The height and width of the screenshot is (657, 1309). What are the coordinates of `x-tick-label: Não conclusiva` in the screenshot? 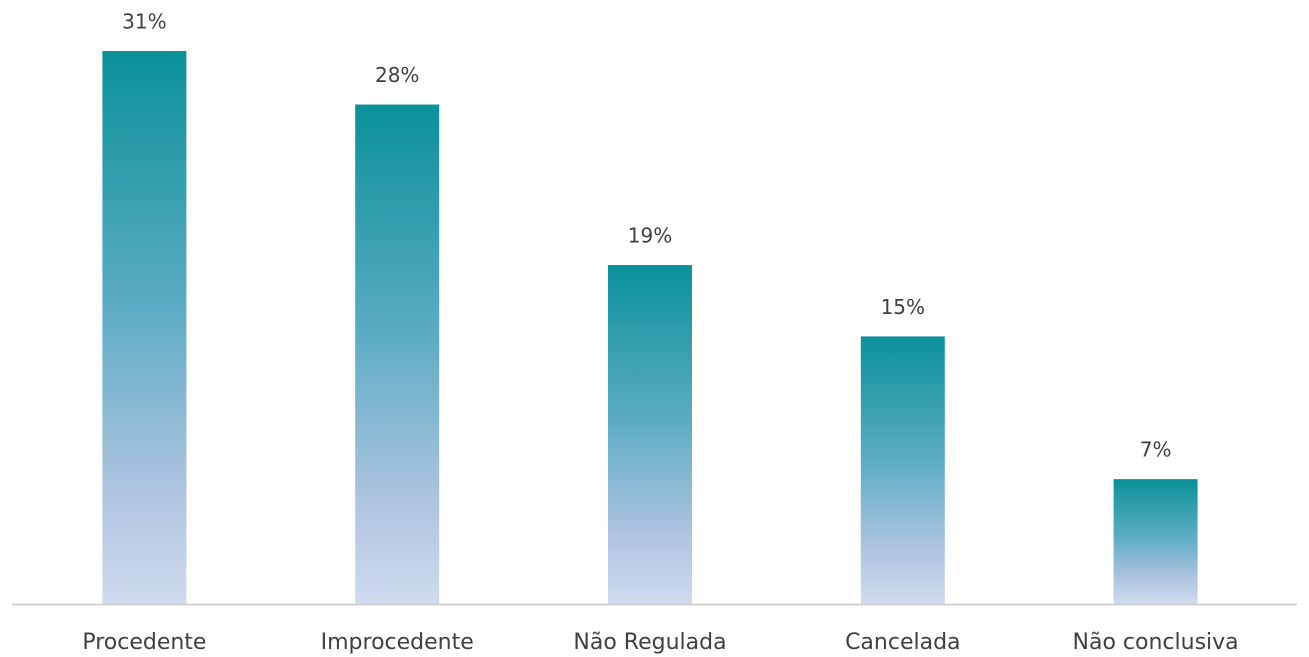 It's located at (1156, 642).